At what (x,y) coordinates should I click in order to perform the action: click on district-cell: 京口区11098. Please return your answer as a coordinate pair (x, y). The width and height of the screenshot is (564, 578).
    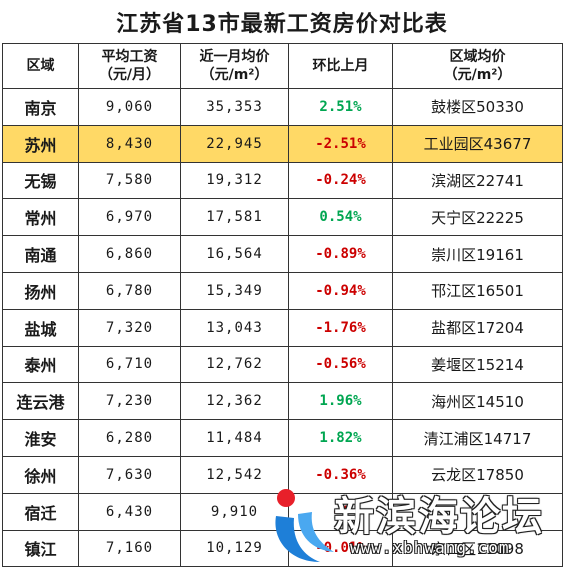
    Looking at the image, I should click on (477, 548).